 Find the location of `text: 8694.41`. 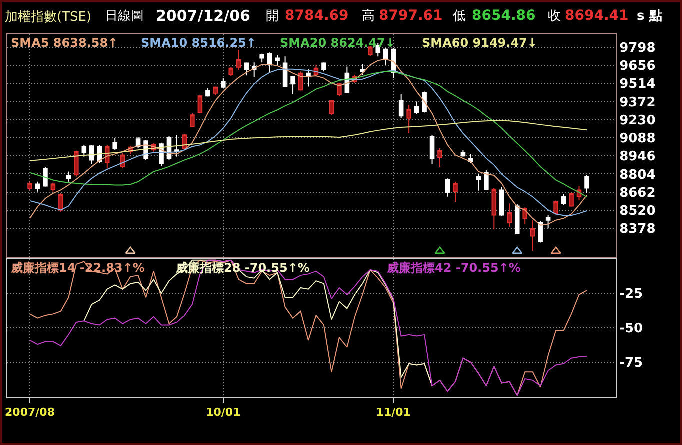

text: 8694.41 is located at coordinates (597, 16).